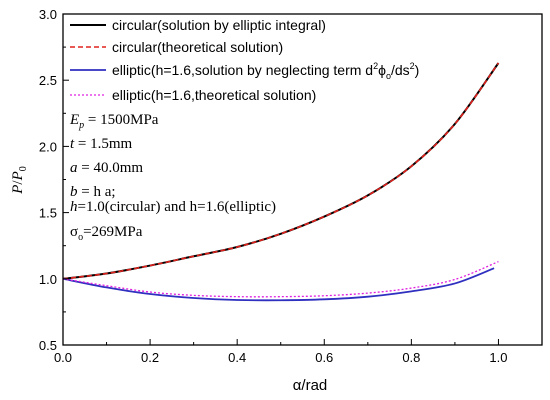 Image resolution: width=550 pixels, height=400 pixels. Describe the element at coordinates (237, 357) in the screenshot. I see `x-tick-label: 0.4` at that location.